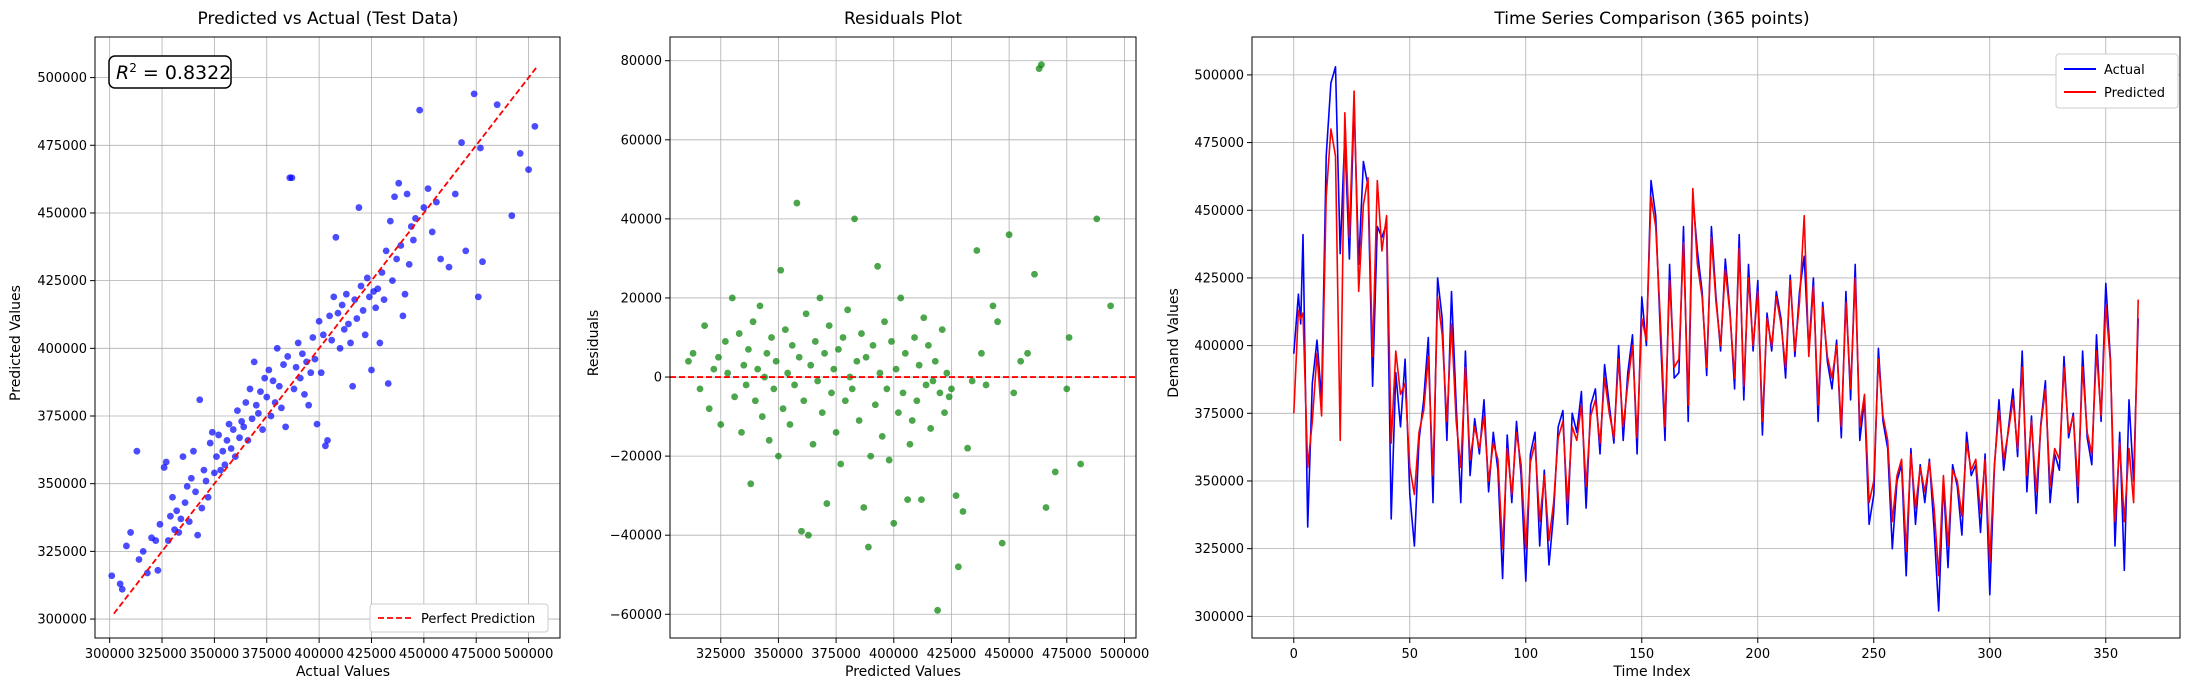 This screenshot has width=2190, height=690. What do you see at coordinates (16, 343) in the screenshot?
I see `y-axis-label: Predicted Values` at bounding box center [16, 343].